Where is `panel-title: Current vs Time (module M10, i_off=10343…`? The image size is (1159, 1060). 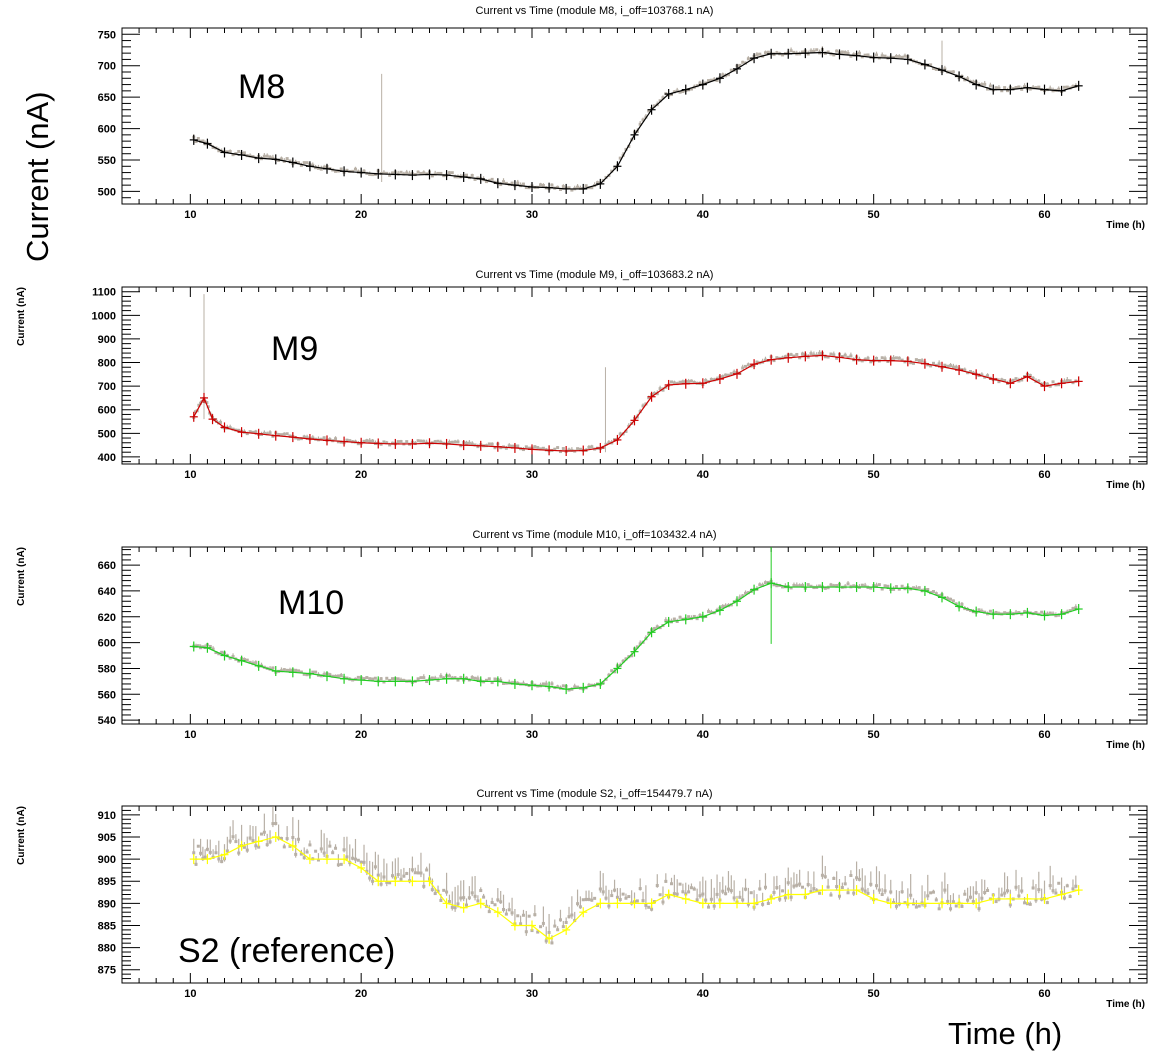 panel-title: Current vs Time (module M10, i_off=10343… is located at coordinates (594, 535).